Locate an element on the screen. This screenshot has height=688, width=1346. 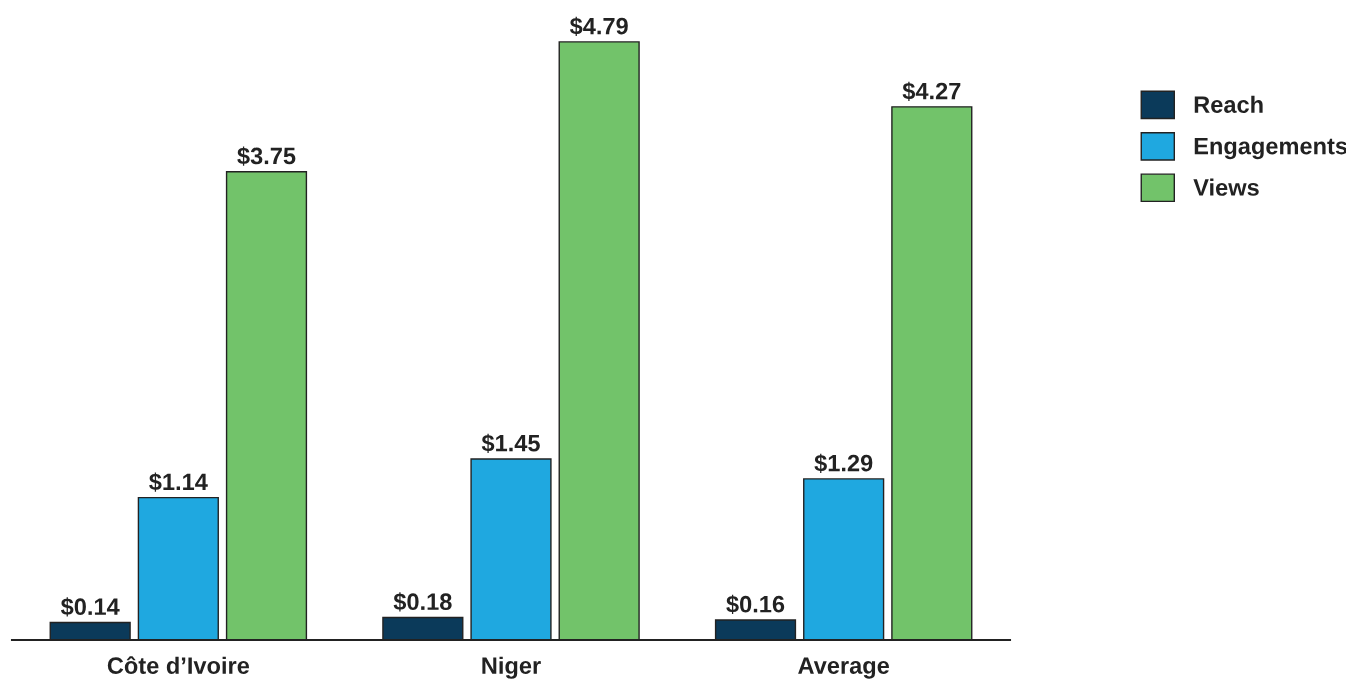
data-label: $3.75 is located at coordinates (266, 156).